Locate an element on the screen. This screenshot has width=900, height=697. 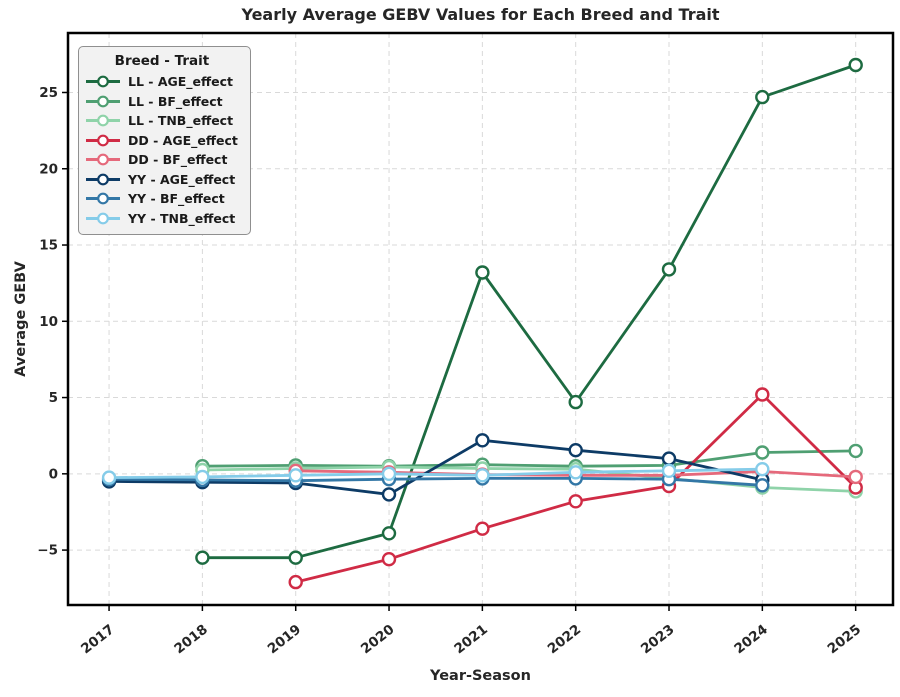
x-tick-label: 2018 is located at coordinates (190, 640).